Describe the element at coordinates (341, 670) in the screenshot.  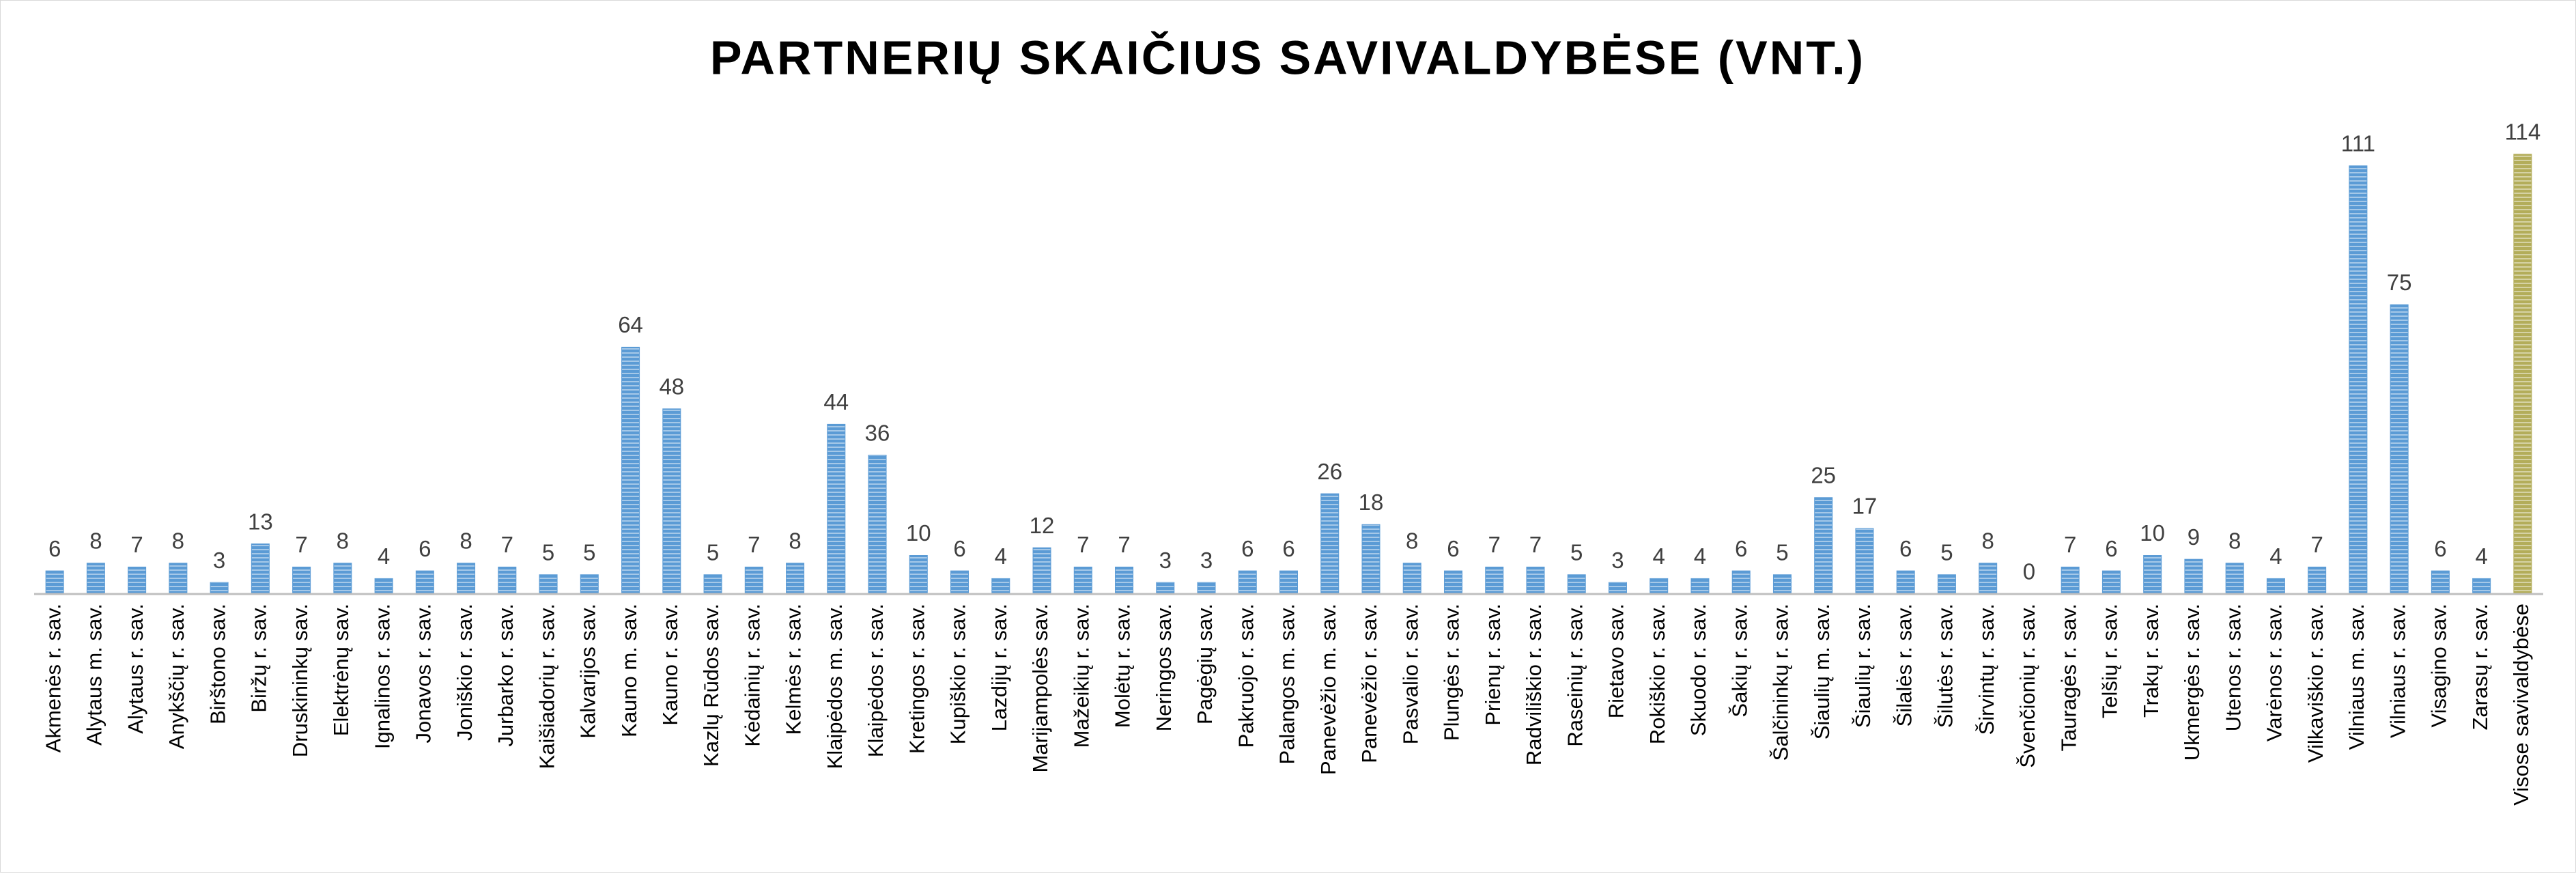
I see `x-tick-label: Elektrėnų sav.` at that location.